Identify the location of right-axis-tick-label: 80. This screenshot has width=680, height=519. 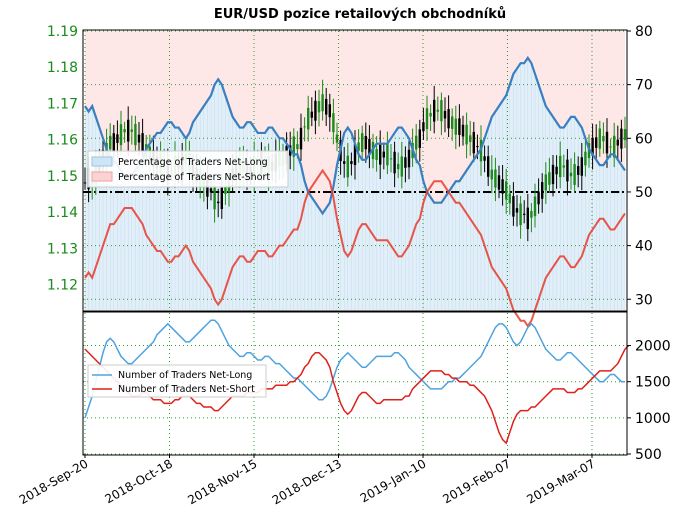
(644, 32).